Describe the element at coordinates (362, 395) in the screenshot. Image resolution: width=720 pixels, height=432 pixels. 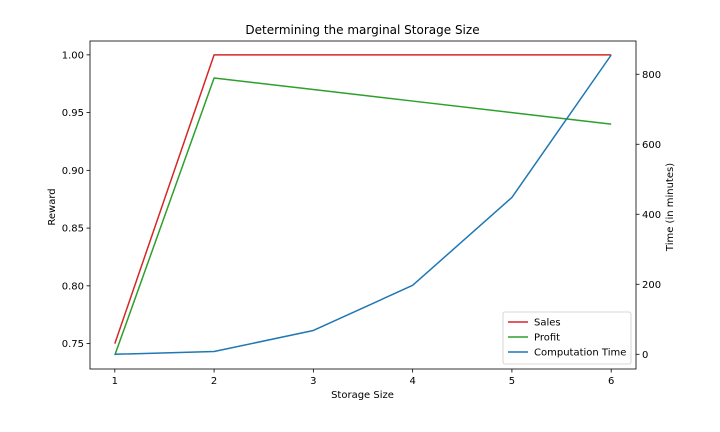
I see `x-axis-label: Storage Size` at that location.